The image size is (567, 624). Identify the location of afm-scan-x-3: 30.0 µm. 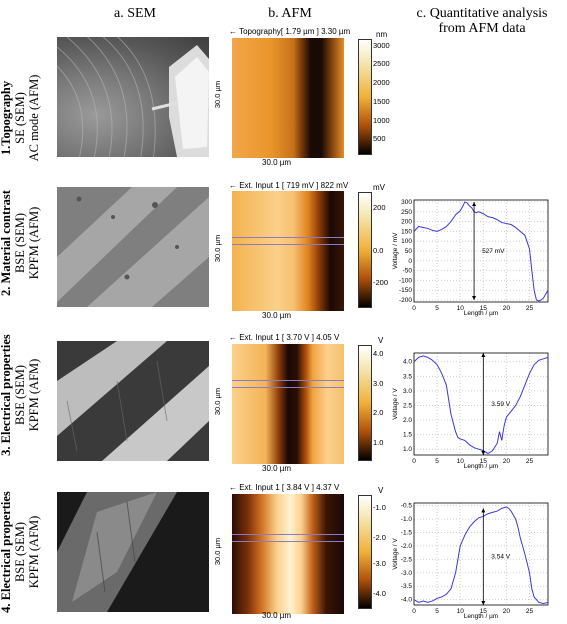
(277, 468).